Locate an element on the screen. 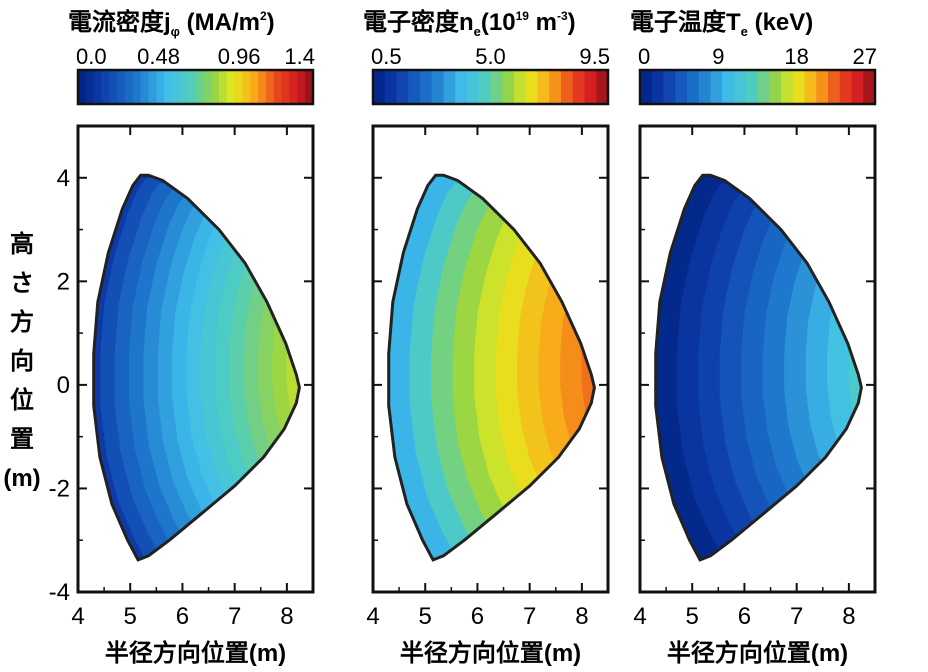 This screenshot has width=928, height=672. x-tick-label: 6 is located at coordinates (182, 616).